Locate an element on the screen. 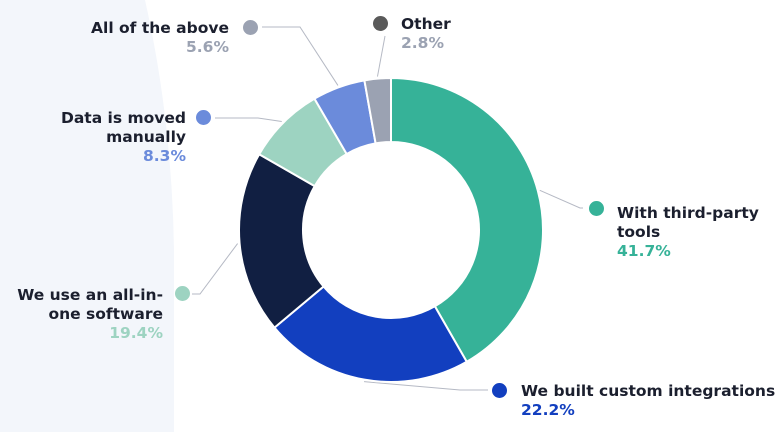 The height and width of the screenshot is (432, 784). label-third-party: With third-party tools 41.7% is located at coordinates (688, 232).